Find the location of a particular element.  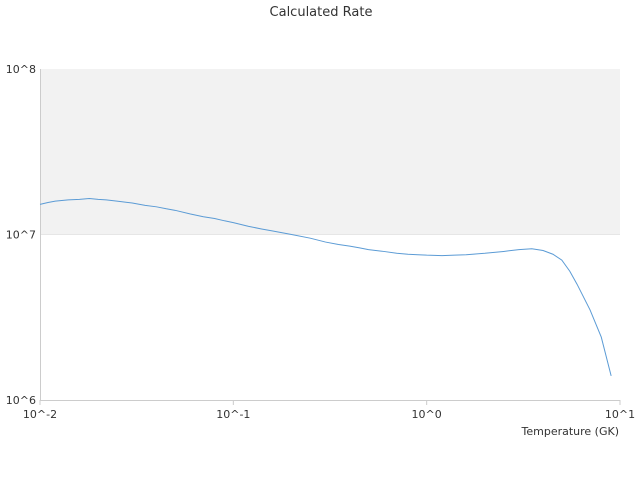

x-tick-marks is located at coordinates (330, 402).